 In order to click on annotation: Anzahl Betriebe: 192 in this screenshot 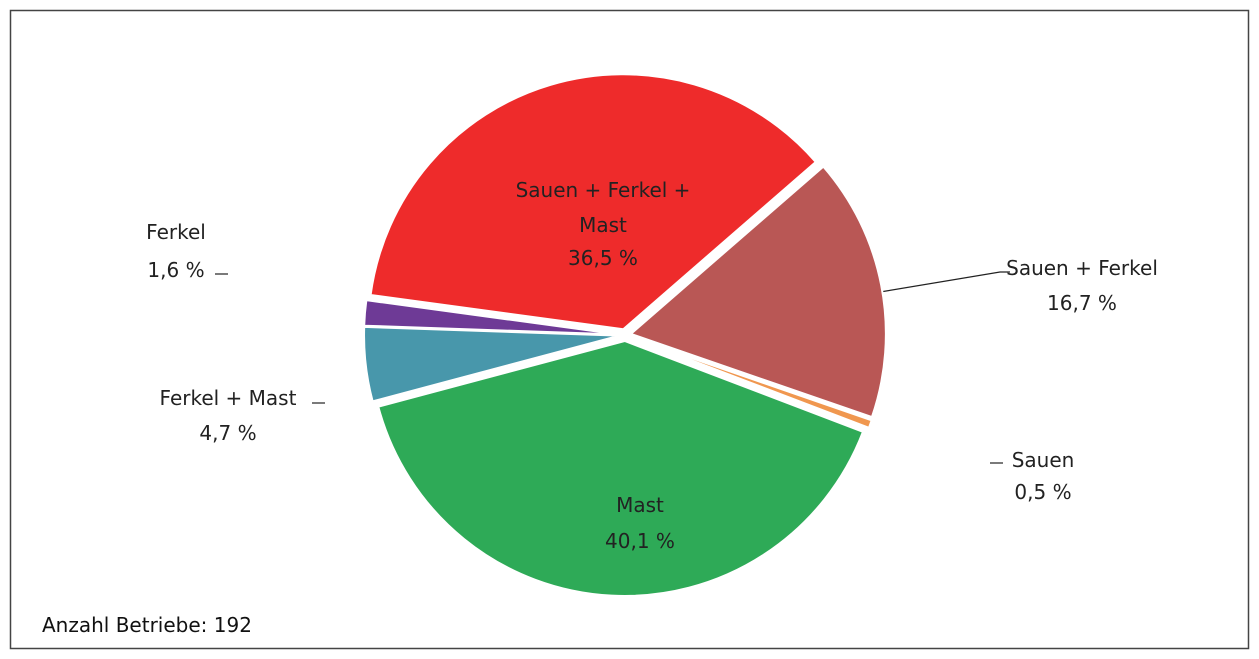, I will do `click(147, 625)`.